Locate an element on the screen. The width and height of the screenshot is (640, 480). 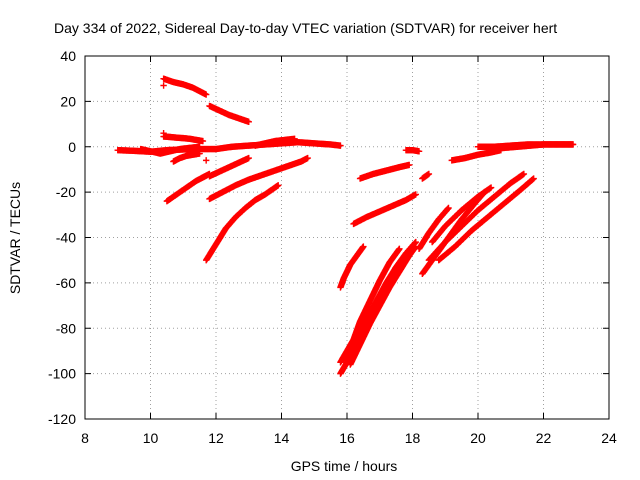
y-tick-labels: -120 -100 -80 -60 -40 -20 0 20 40 is located at coordinates (62, 237).